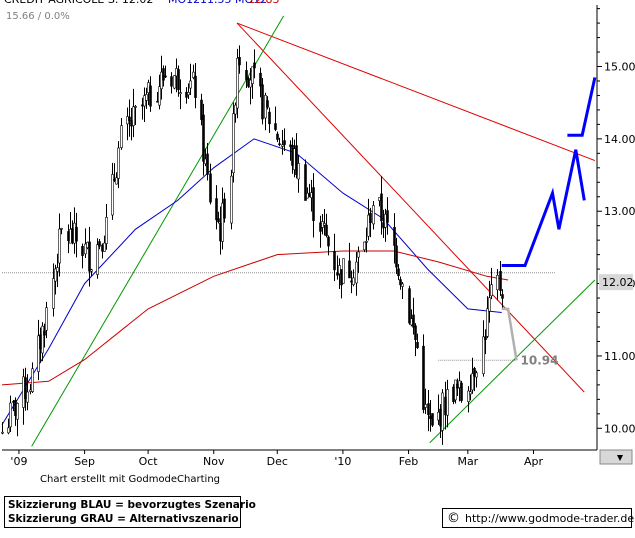  I want to click on support-trendline, so click(512, 361).